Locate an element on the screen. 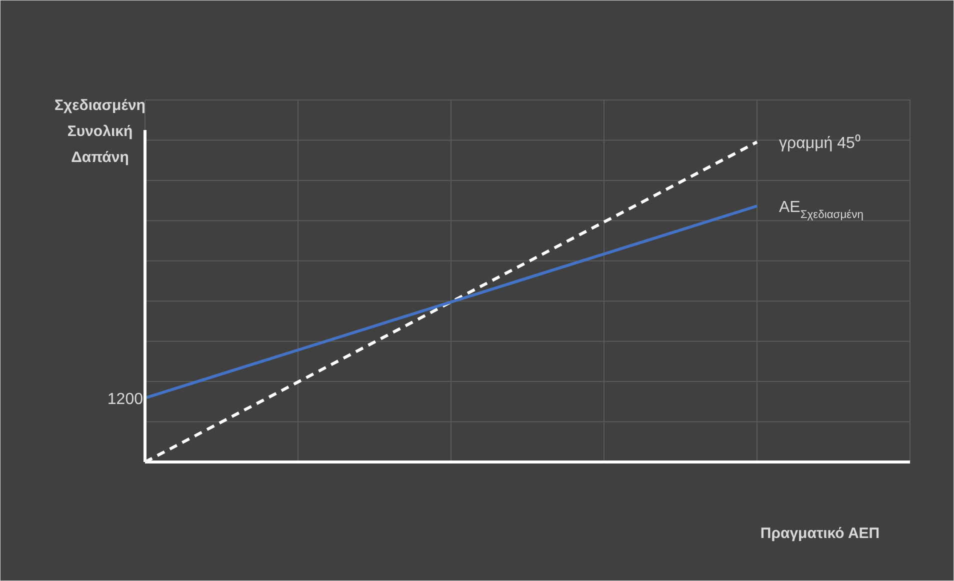  series-label: γραμμή 45⁰ is located at coordinates (820, 143).